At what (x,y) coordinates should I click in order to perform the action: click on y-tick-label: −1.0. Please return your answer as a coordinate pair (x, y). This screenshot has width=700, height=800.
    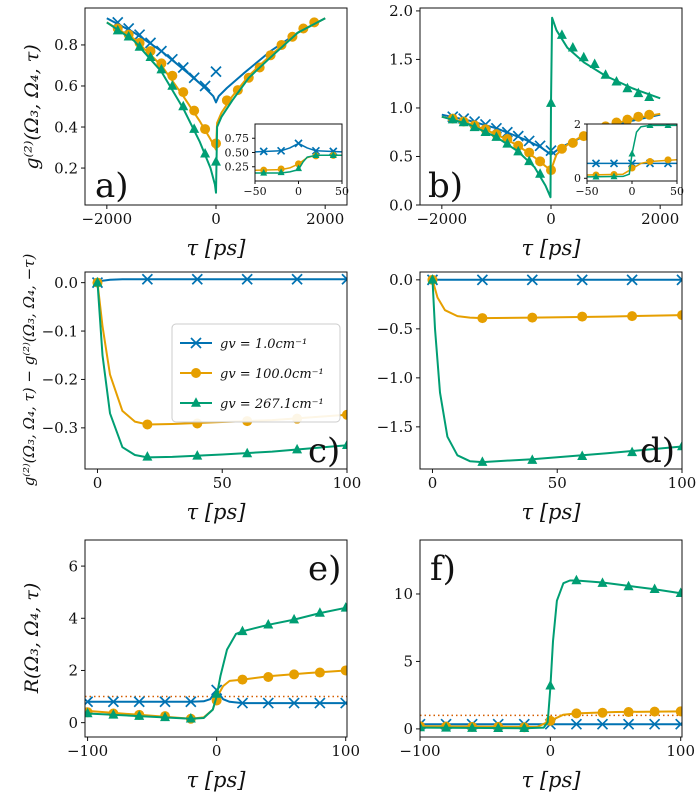
    Looking at the image, I should click on (395, 378).